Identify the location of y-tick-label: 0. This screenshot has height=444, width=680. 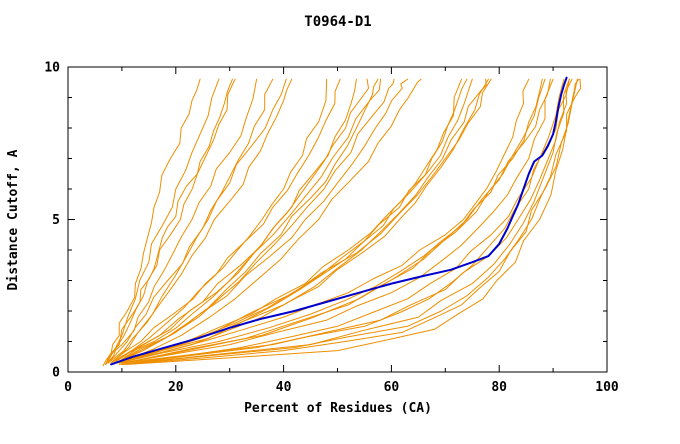
(56, 373).